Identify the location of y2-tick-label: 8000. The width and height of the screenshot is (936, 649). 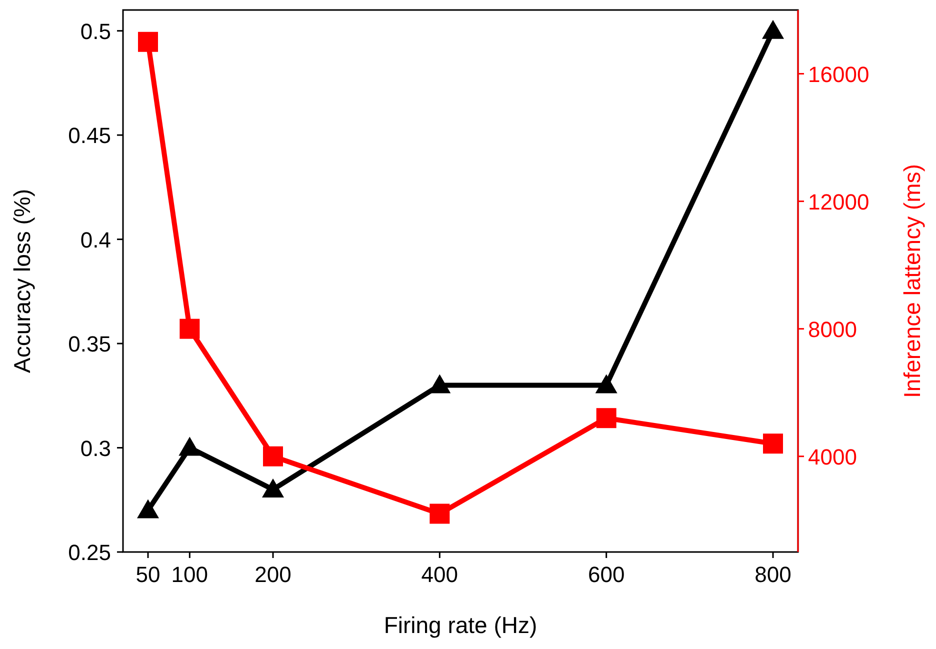
(832, 329).